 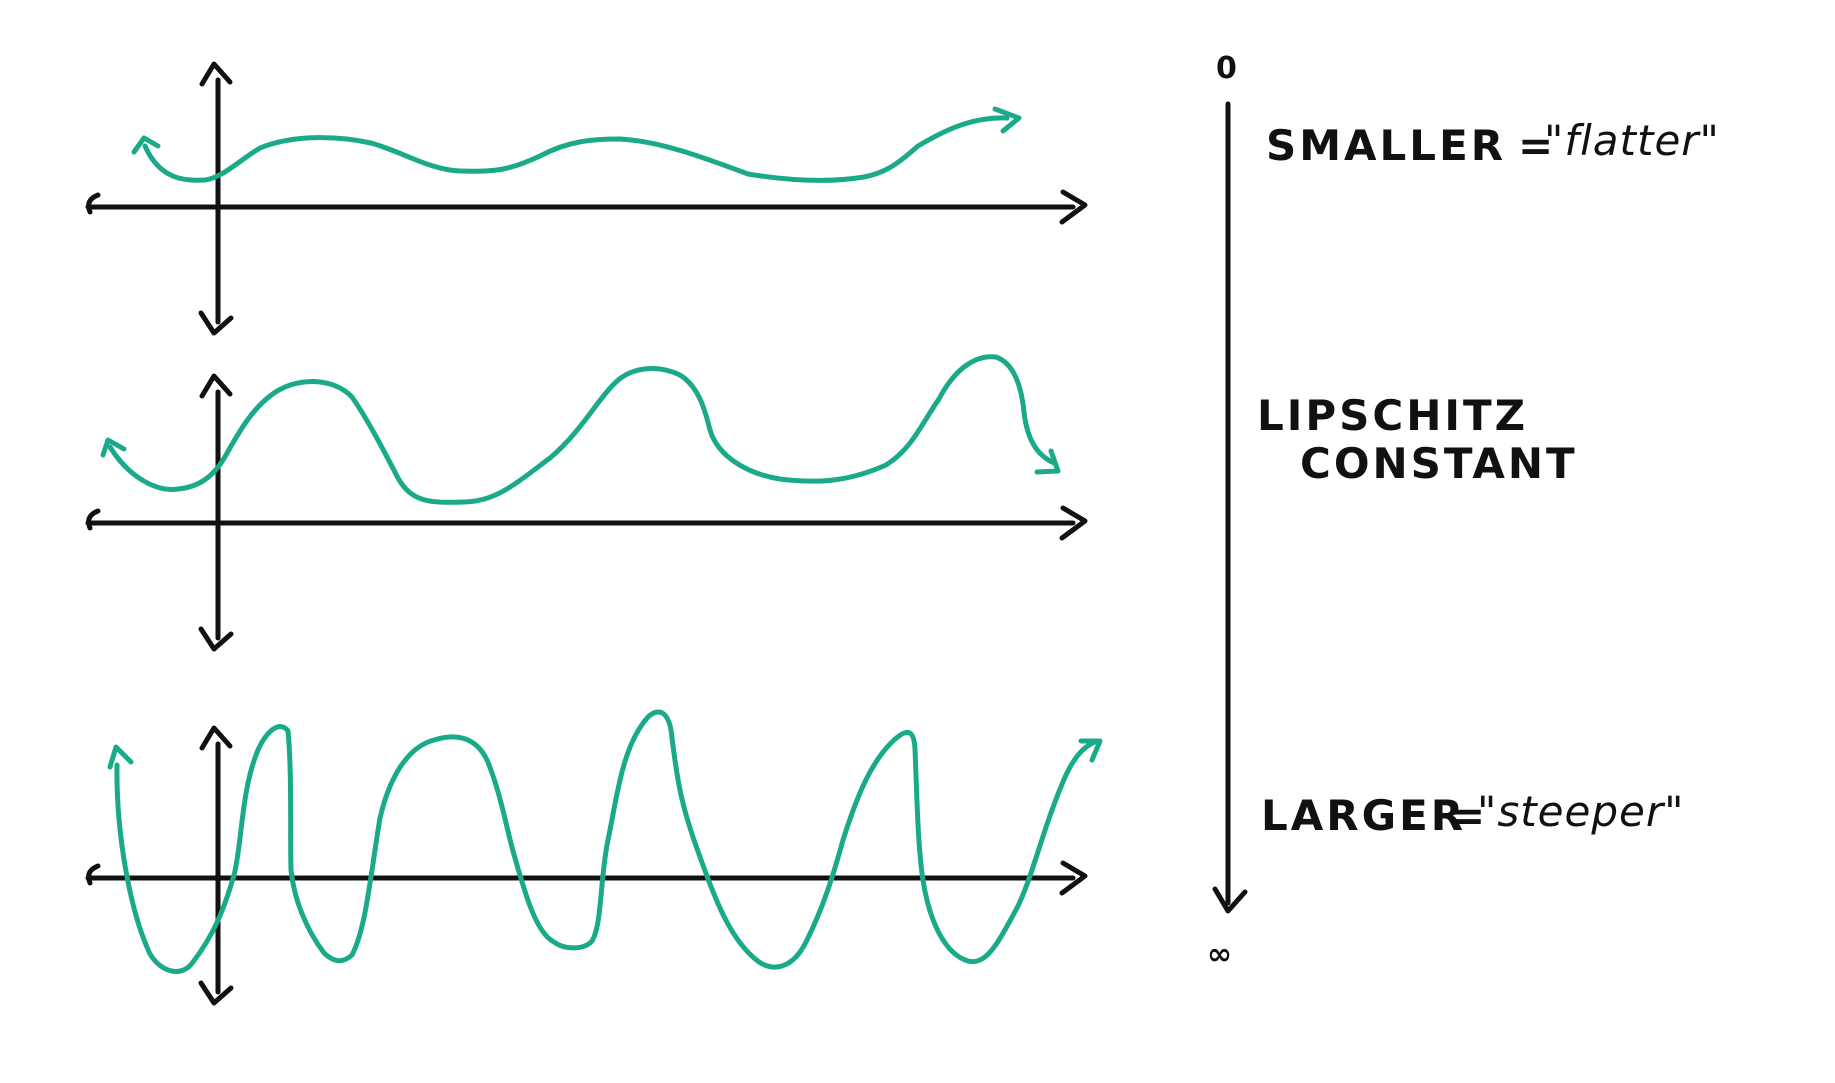 I want to click on graph-3-curve-arrow-right, so click(x=1090, y=750).